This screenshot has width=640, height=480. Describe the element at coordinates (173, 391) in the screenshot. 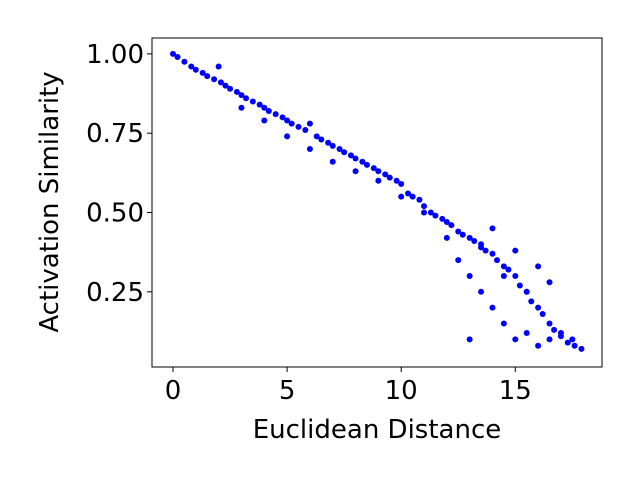

I see `x-tick-label: 0` at that location.